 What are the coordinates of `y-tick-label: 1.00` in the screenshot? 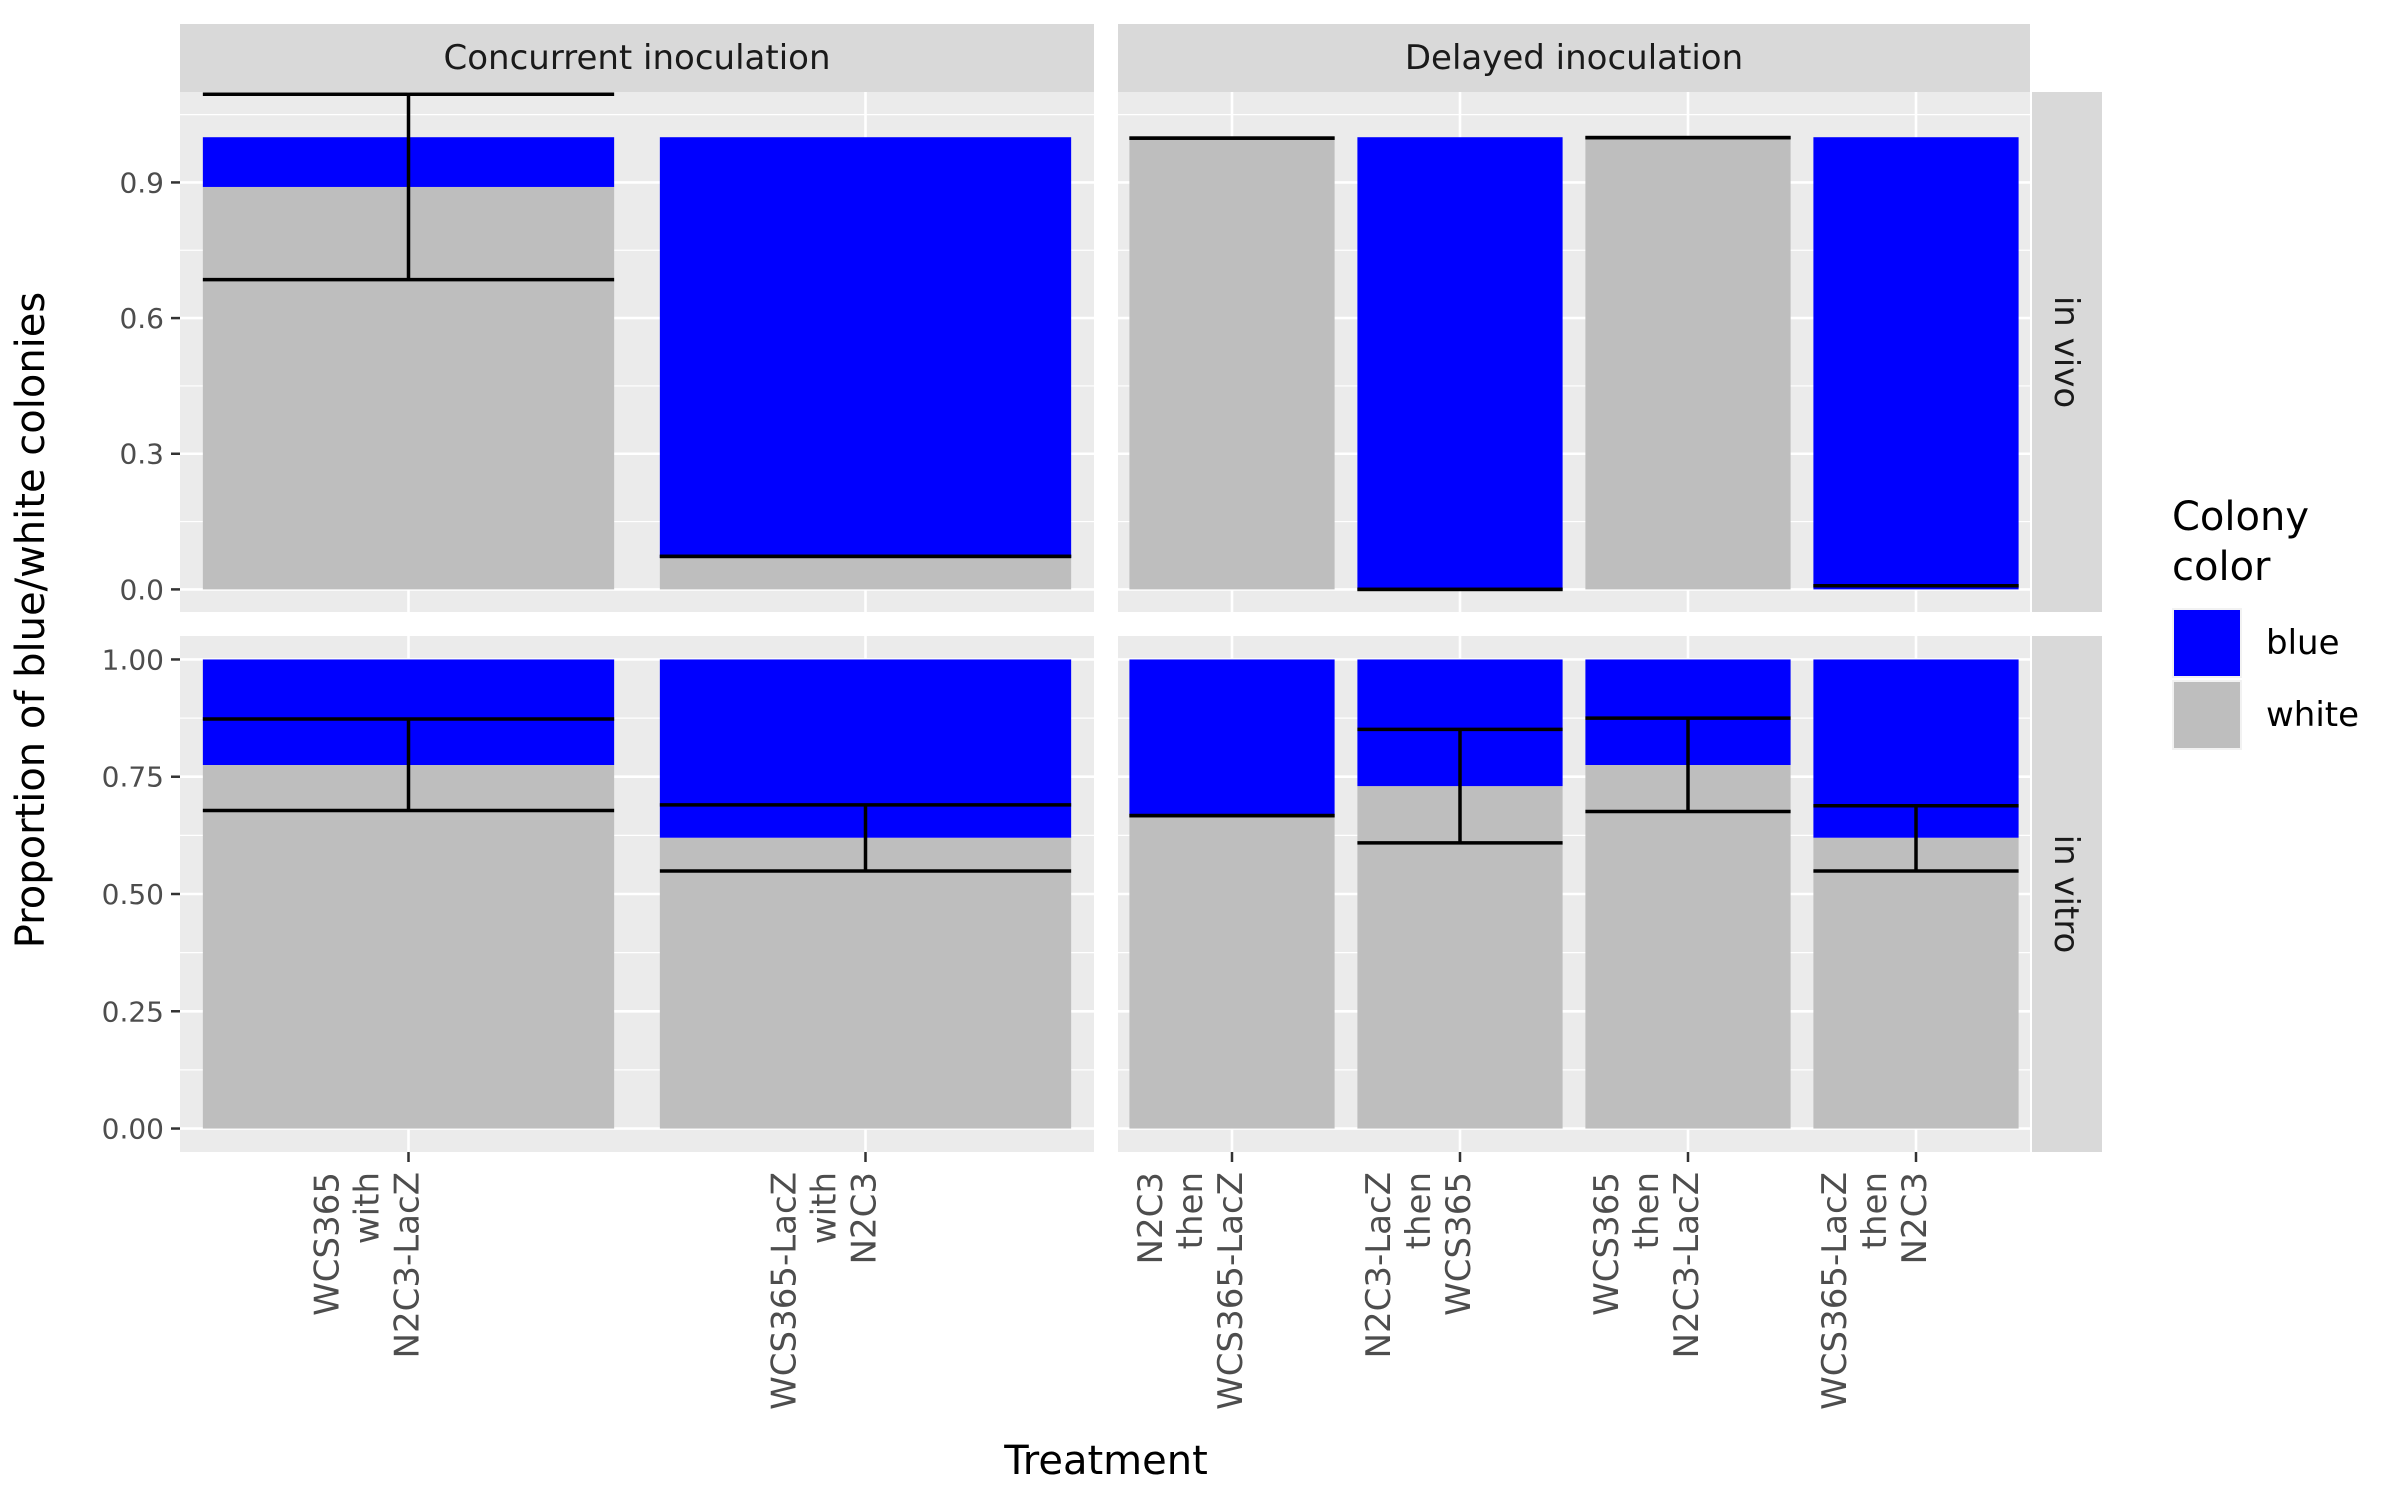 It's located at (133, 659).